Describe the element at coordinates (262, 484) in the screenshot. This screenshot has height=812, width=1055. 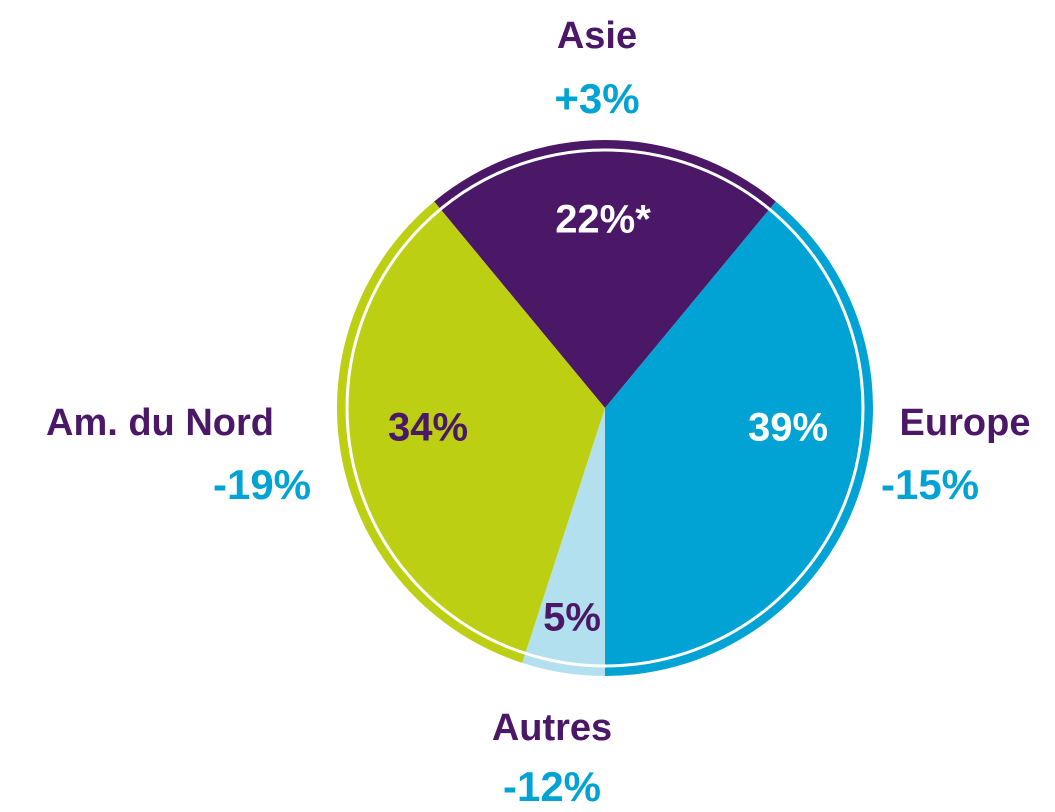
I see `change-label: -19%` at that location.